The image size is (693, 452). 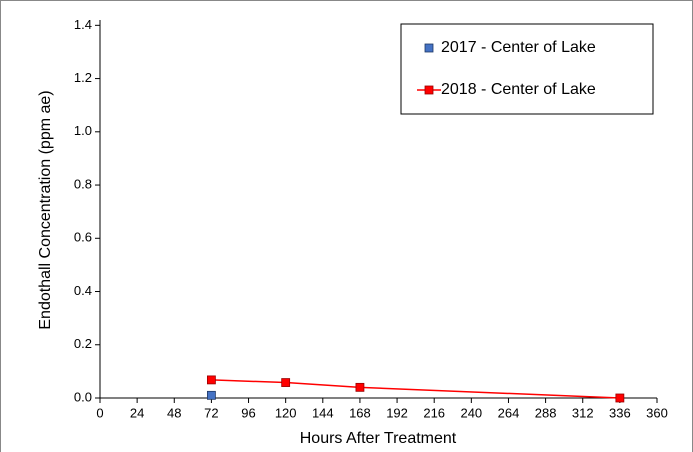 What do you see at coordinates (620, 412) in the screenshot?
I see `x-tick-label: 336` at bounding box center [620, 412].